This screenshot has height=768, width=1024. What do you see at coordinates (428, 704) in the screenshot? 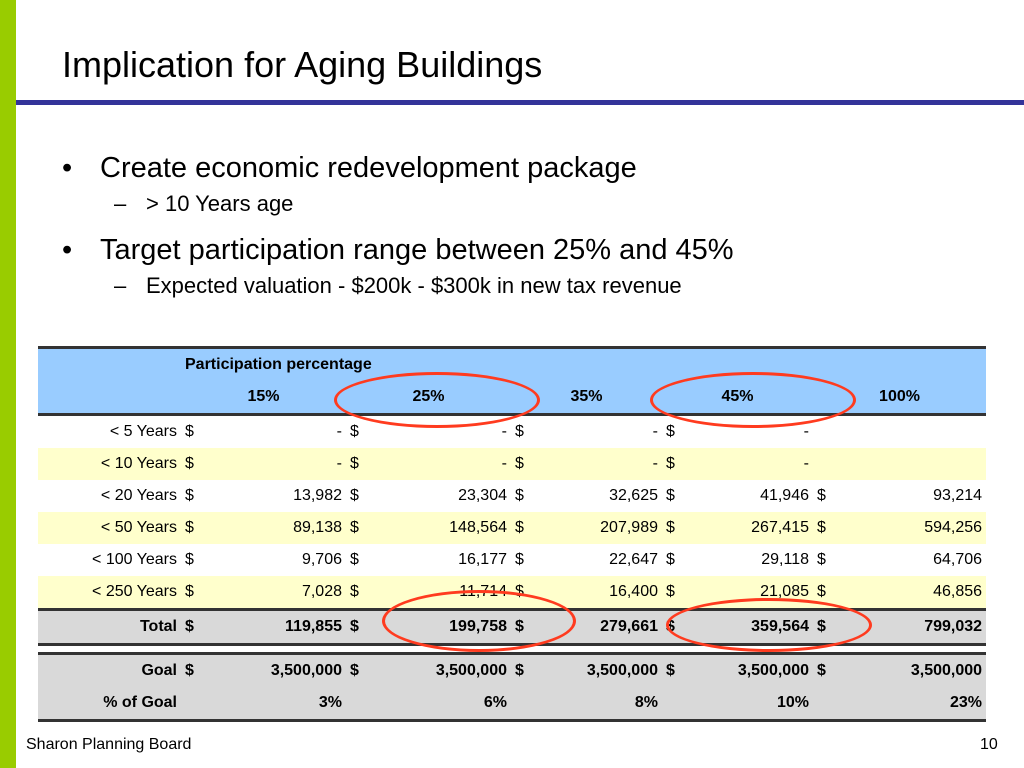
I see `percent-of-goal-value: 6%` at bounding box center [428, 704].